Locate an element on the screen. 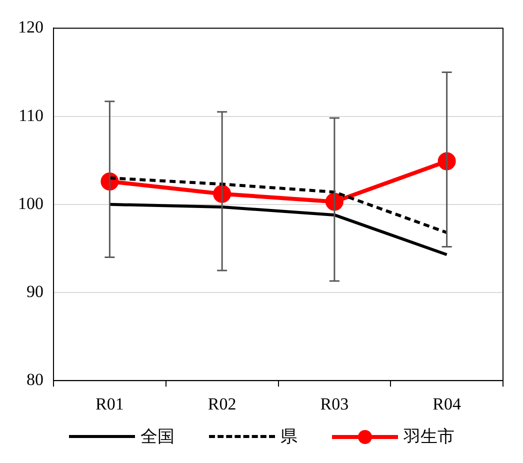  x-tick-label: R02 is located at coordinates (222, 404).